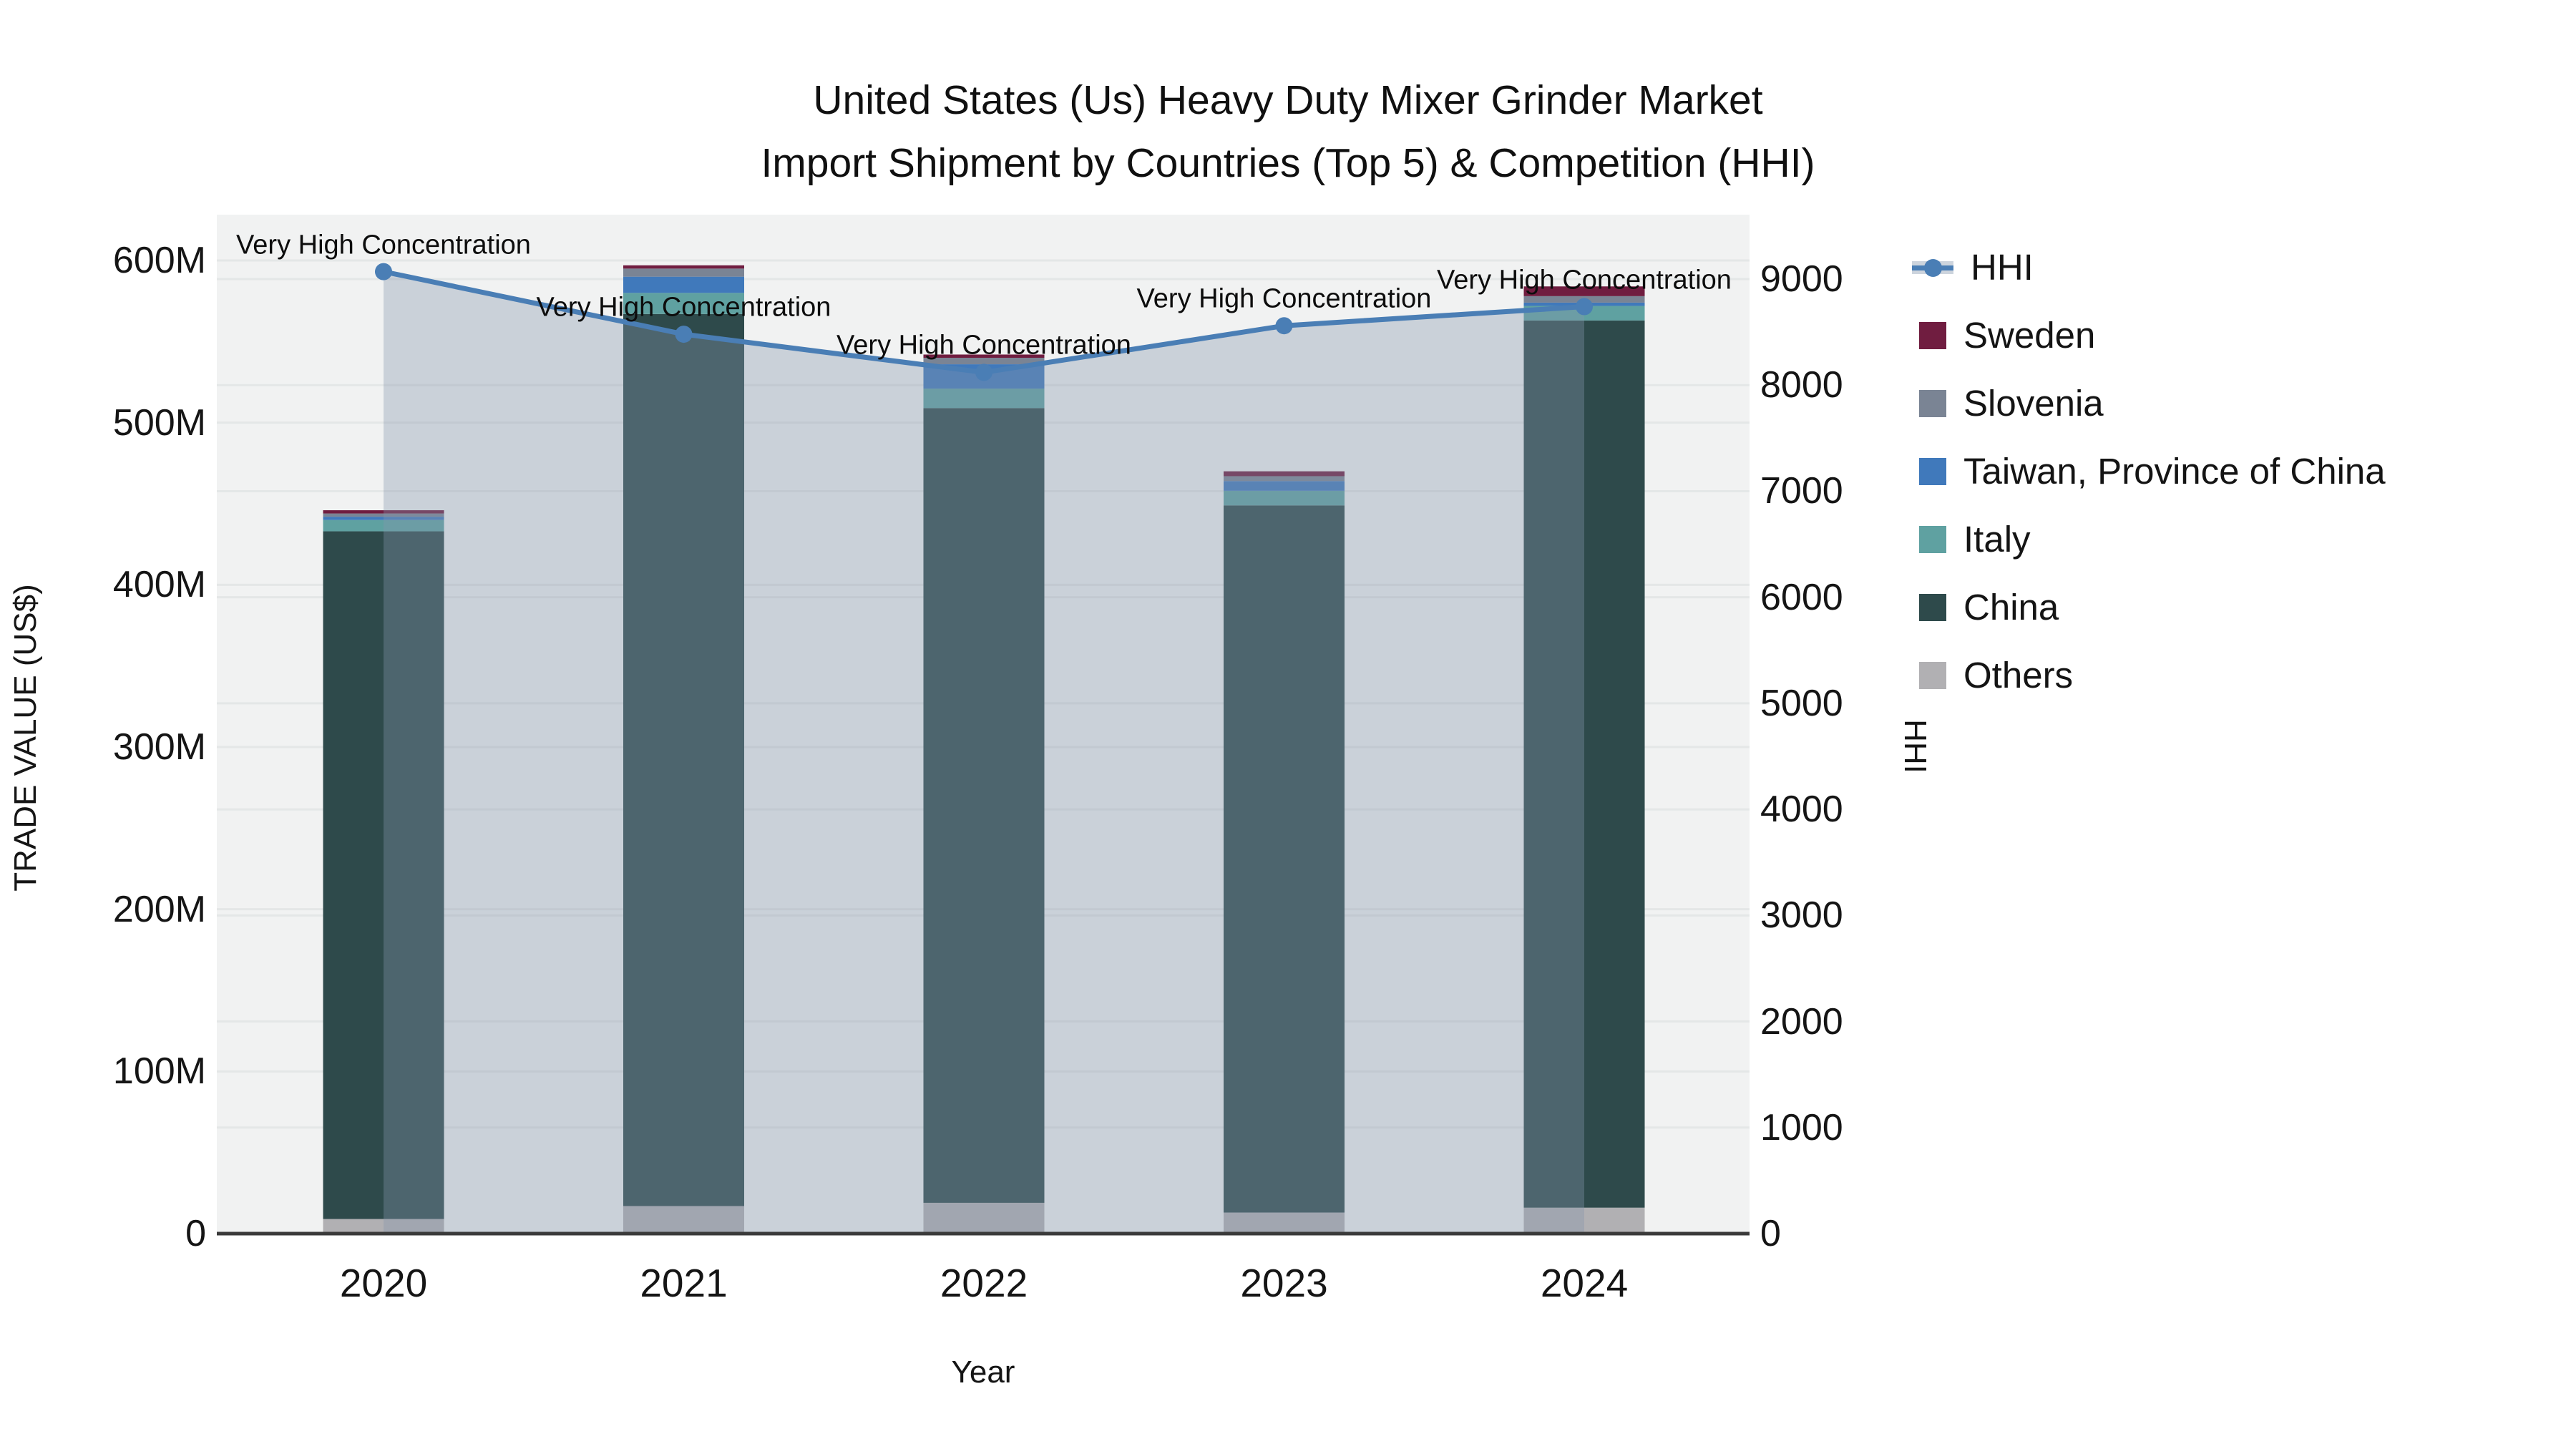  I want to click on bar-segment-china-2024, so click(1584, 764).